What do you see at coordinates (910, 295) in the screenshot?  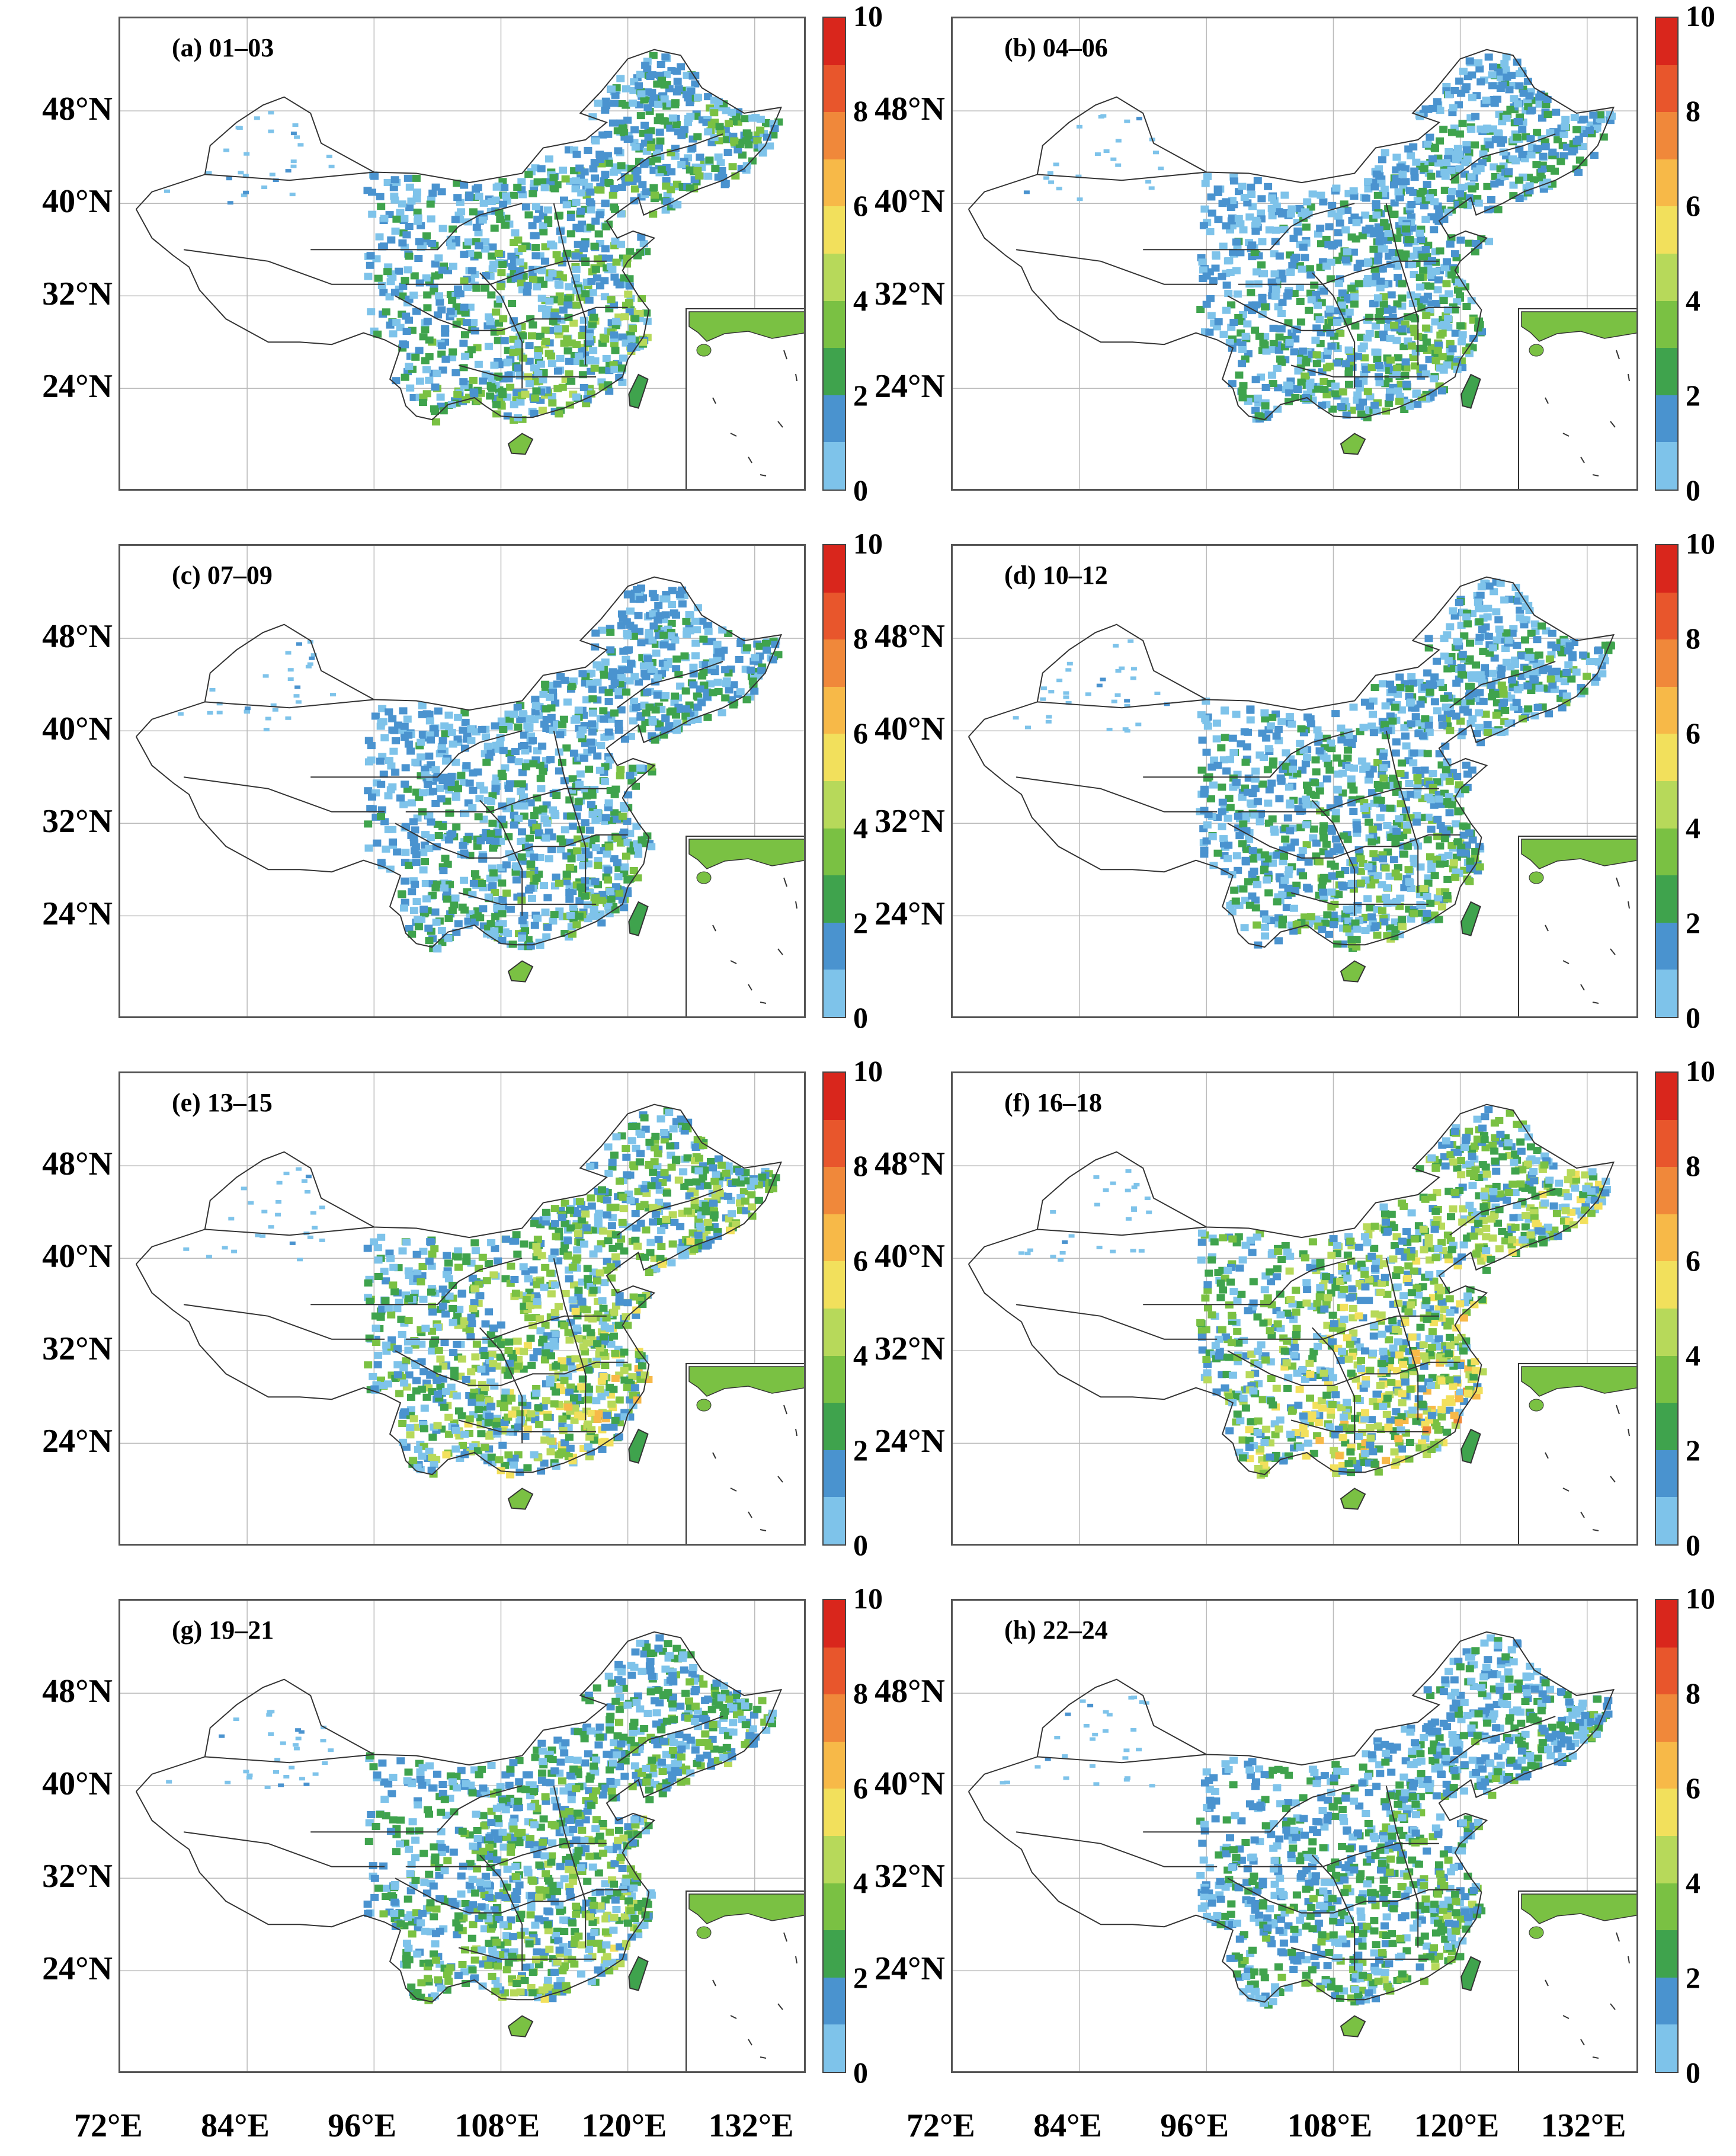 I see `lat-tick-label: 32°N` at bounding box center [910, 295].